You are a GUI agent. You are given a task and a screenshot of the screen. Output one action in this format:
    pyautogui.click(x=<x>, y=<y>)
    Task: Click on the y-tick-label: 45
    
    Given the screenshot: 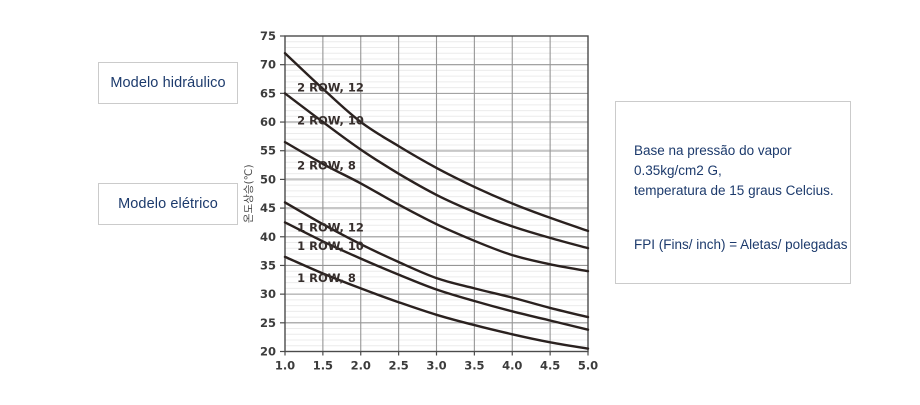 What is the action you would take?
    pyautogui.click(x=268, y=208)
    